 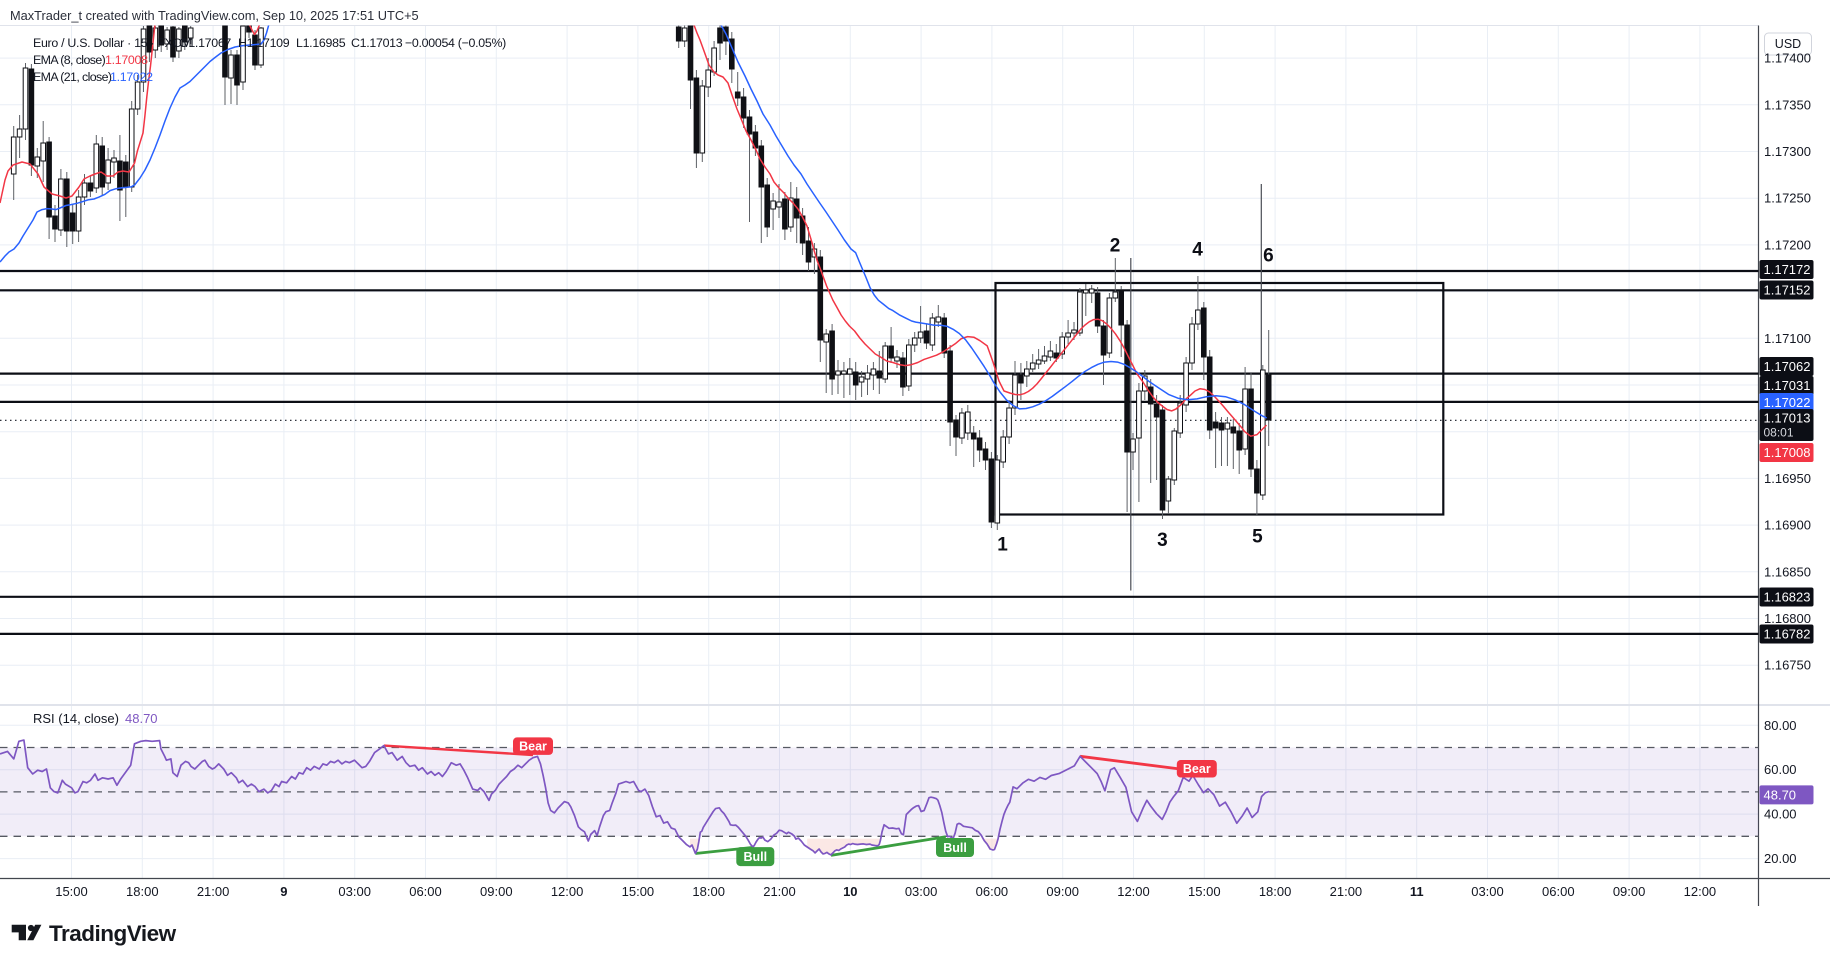 I want to click on svg-text: 1.17062, so click(x=1787, y=366).